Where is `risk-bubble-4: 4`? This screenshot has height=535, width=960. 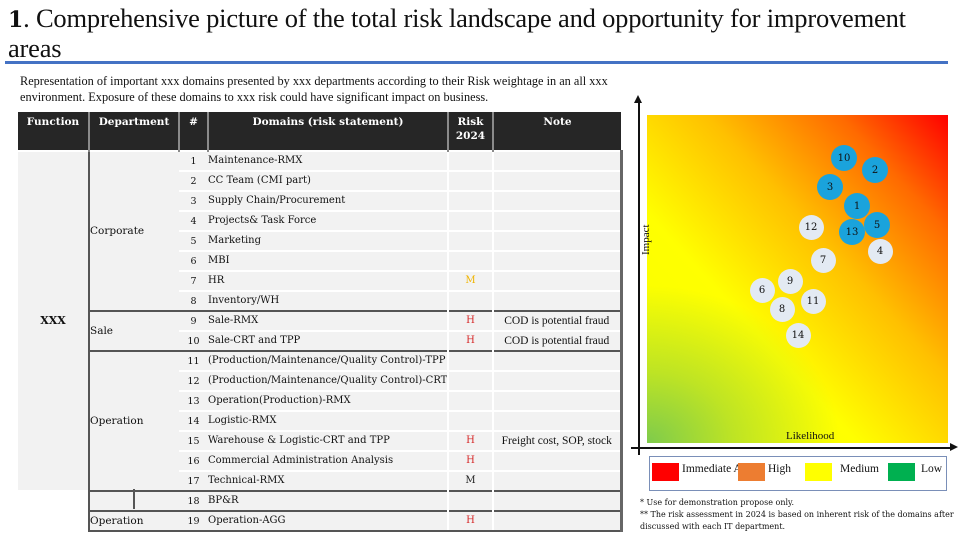
risk-bubble-4: 4 is located at coordinates (880, 251).